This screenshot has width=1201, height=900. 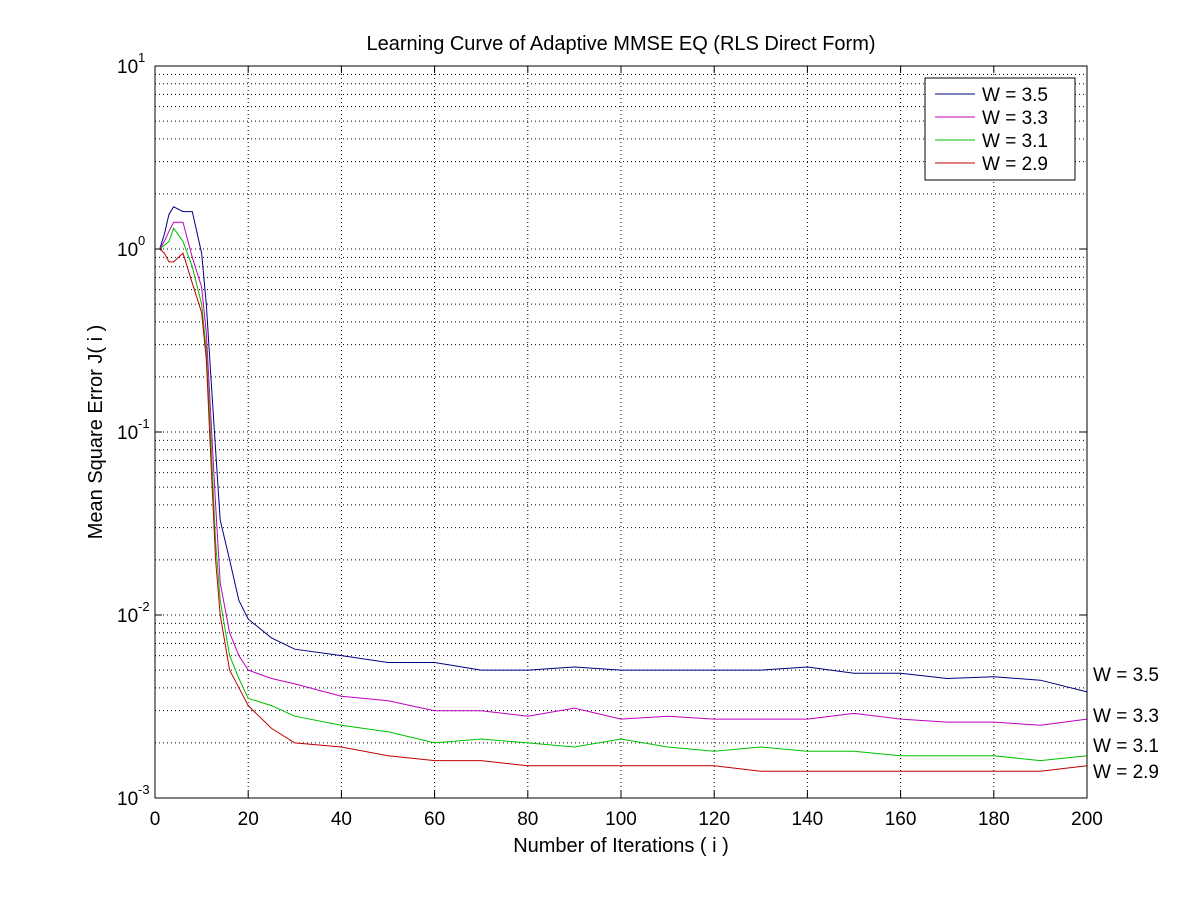 What do you see at coordinates (621, 819) in the screenshot?
I see `x-tick-label: 100` at bounding box center [621, 819].